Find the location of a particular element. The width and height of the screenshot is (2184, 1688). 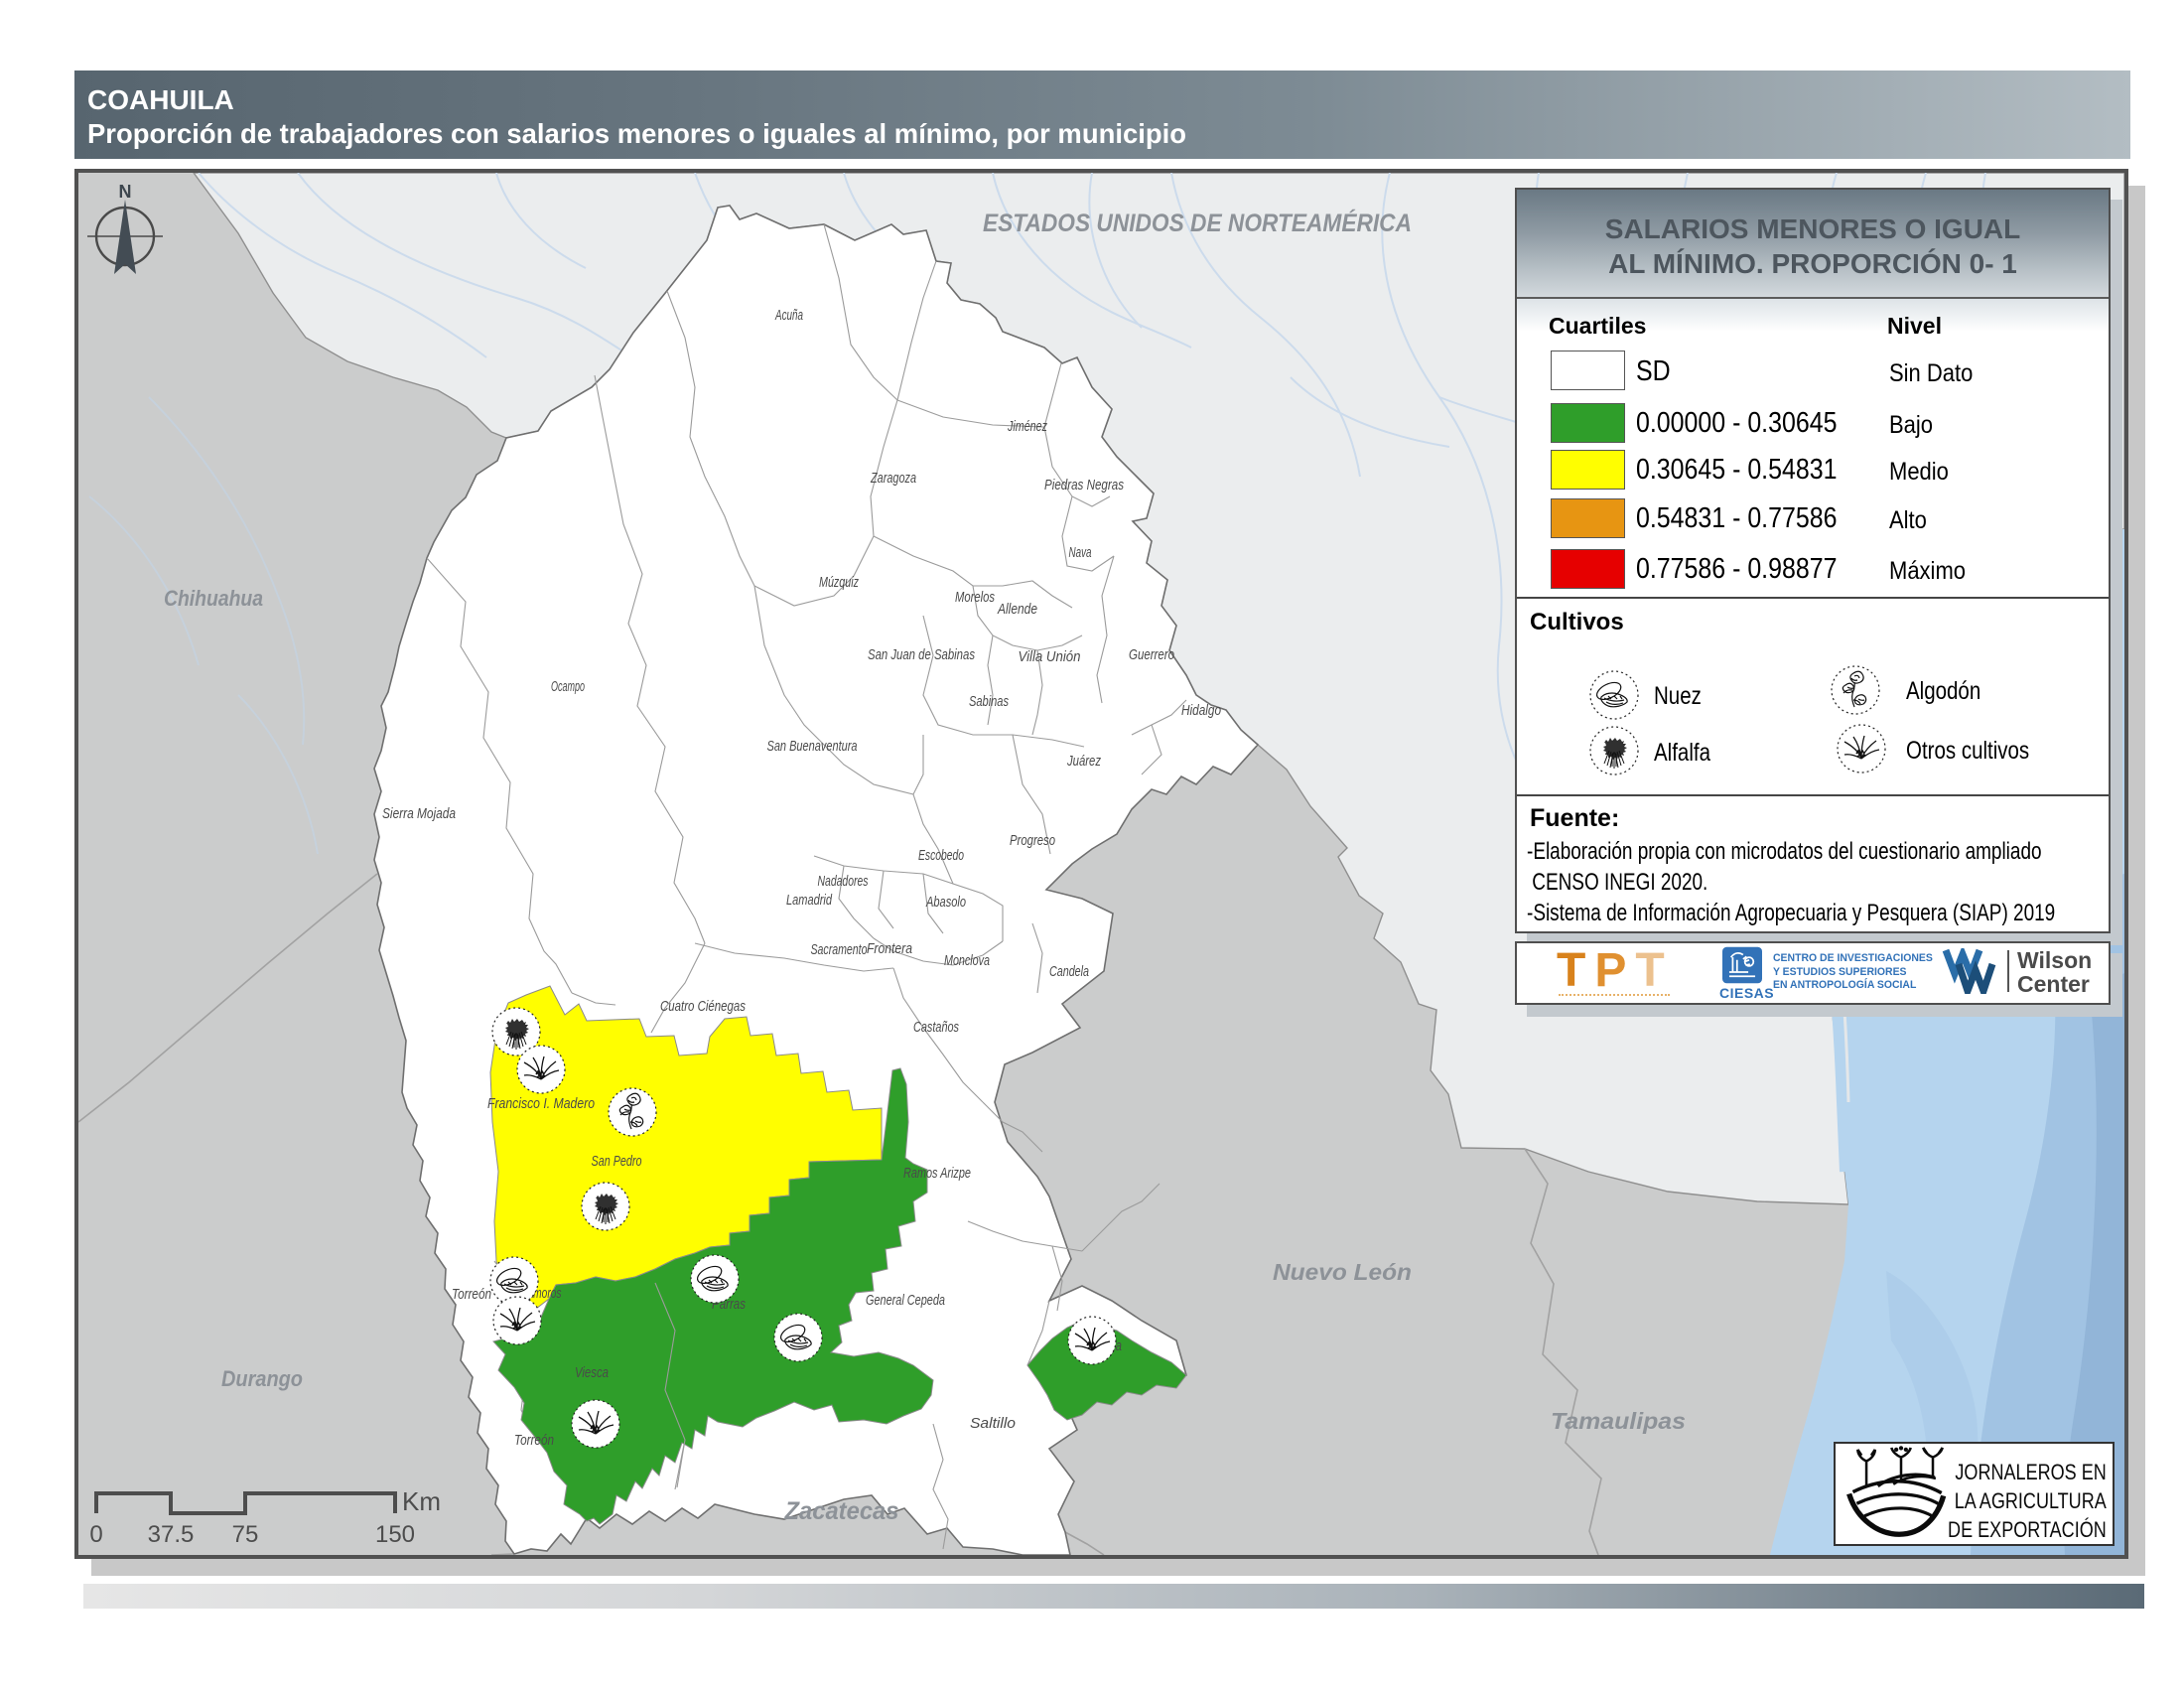

svg-text: Villa Unión is located at coordinates (1050, 657).